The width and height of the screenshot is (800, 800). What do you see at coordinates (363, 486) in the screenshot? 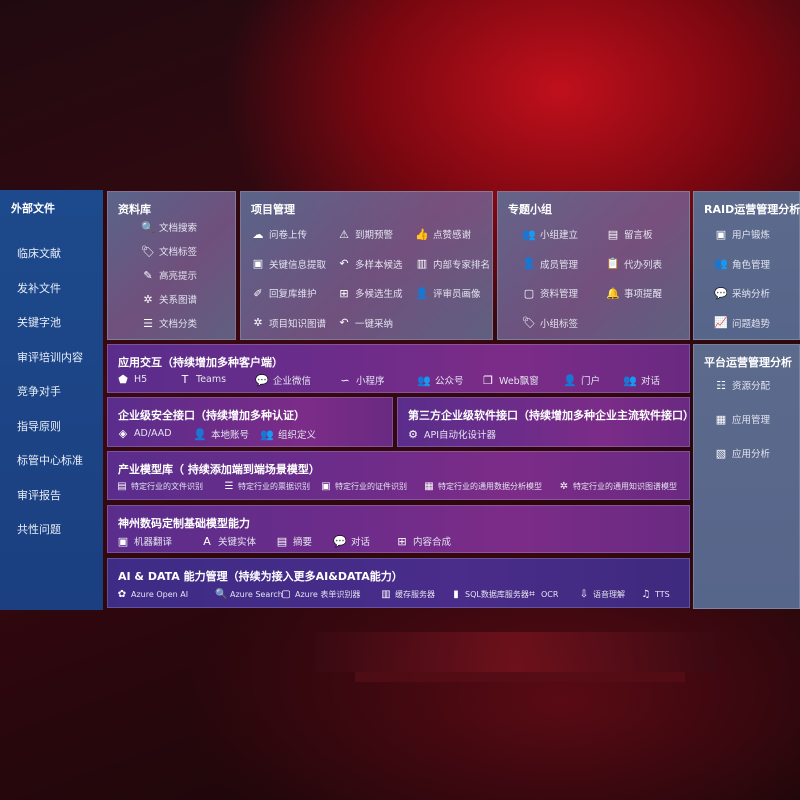
I see `models-item-id-card: ▣ 特定行业的证件识别` at bounding box center [363, 486].